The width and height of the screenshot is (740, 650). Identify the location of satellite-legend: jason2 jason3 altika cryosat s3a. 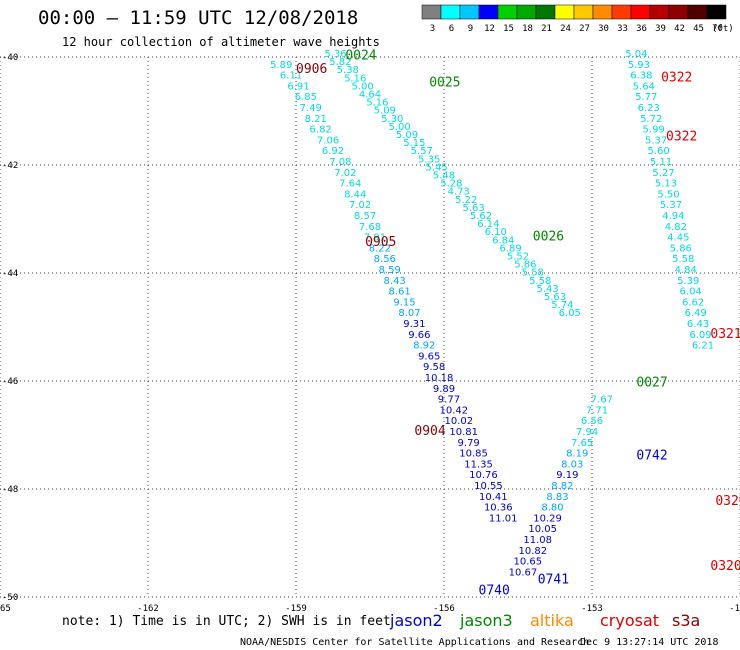
(544, 620).